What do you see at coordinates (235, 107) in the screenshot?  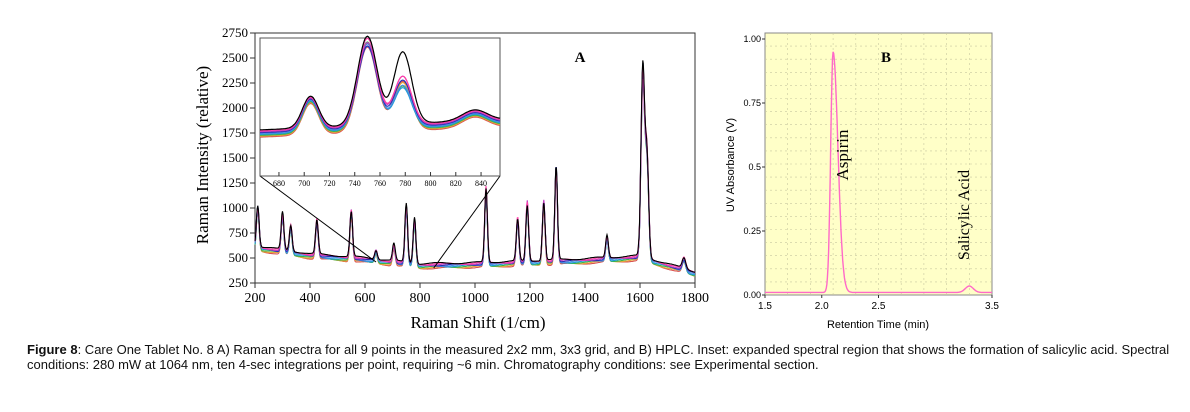 I see `a-ytick-label: 2000` at bounding box center [235, 107].